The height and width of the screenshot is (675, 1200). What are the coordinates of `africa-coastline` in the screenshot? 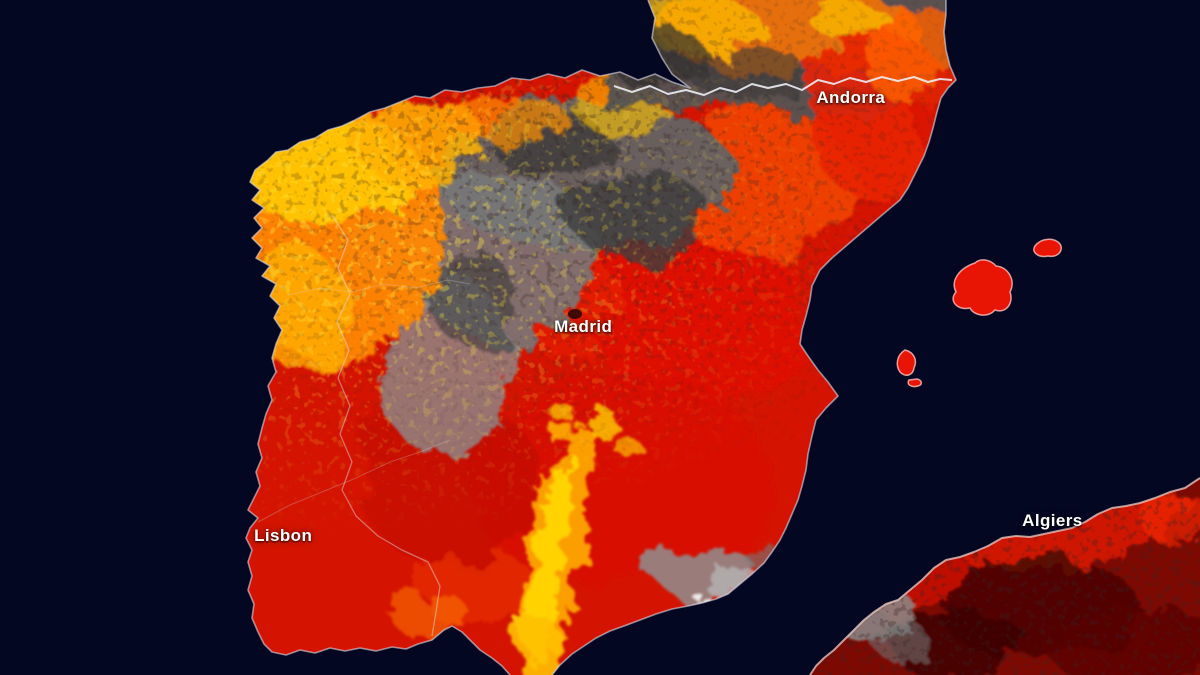 It's located at (1004, 576).